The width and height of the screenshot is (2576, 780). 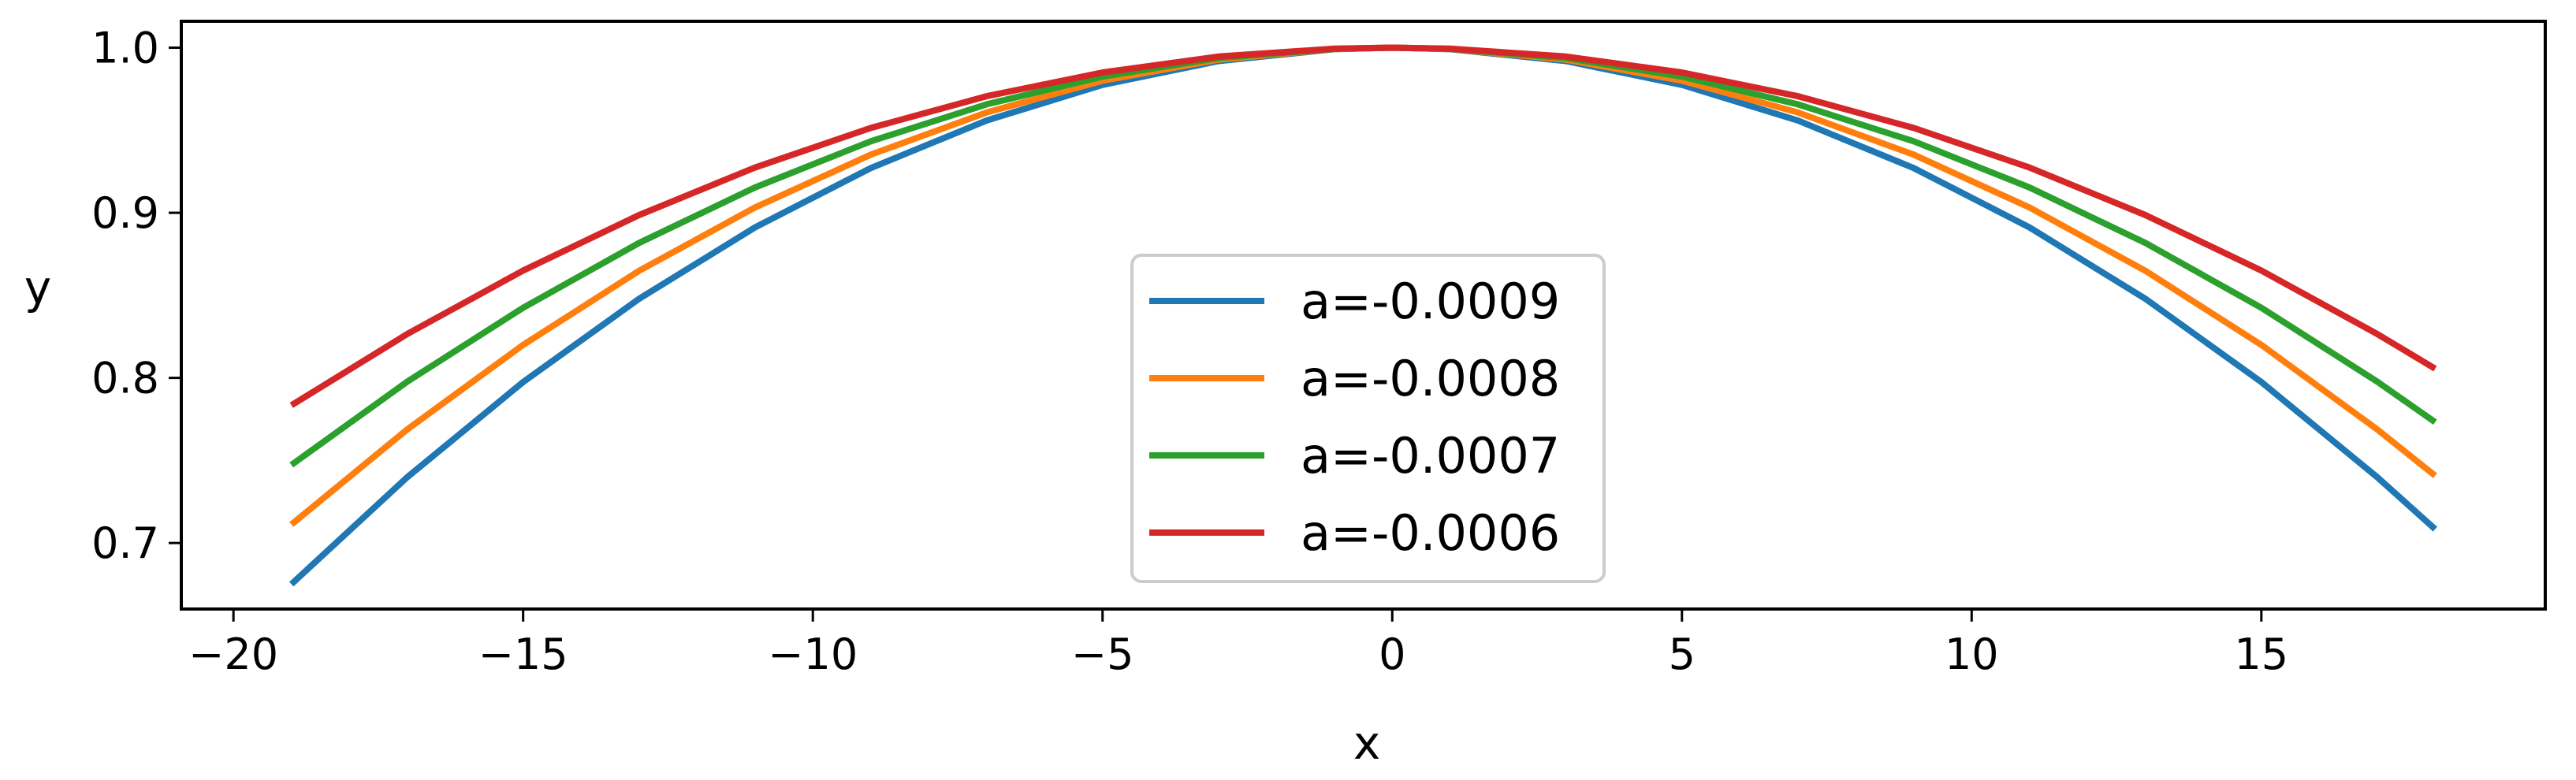 I want to click on x-axis-label: x, so click(x=1366, y=743).